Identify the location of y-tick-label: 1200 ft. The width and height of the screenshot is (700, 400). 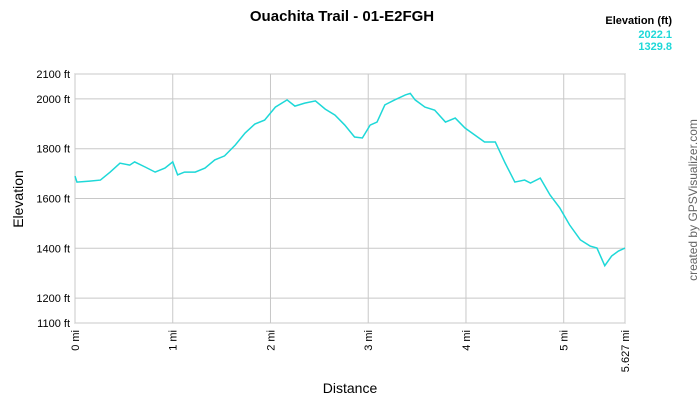
(53, 299).